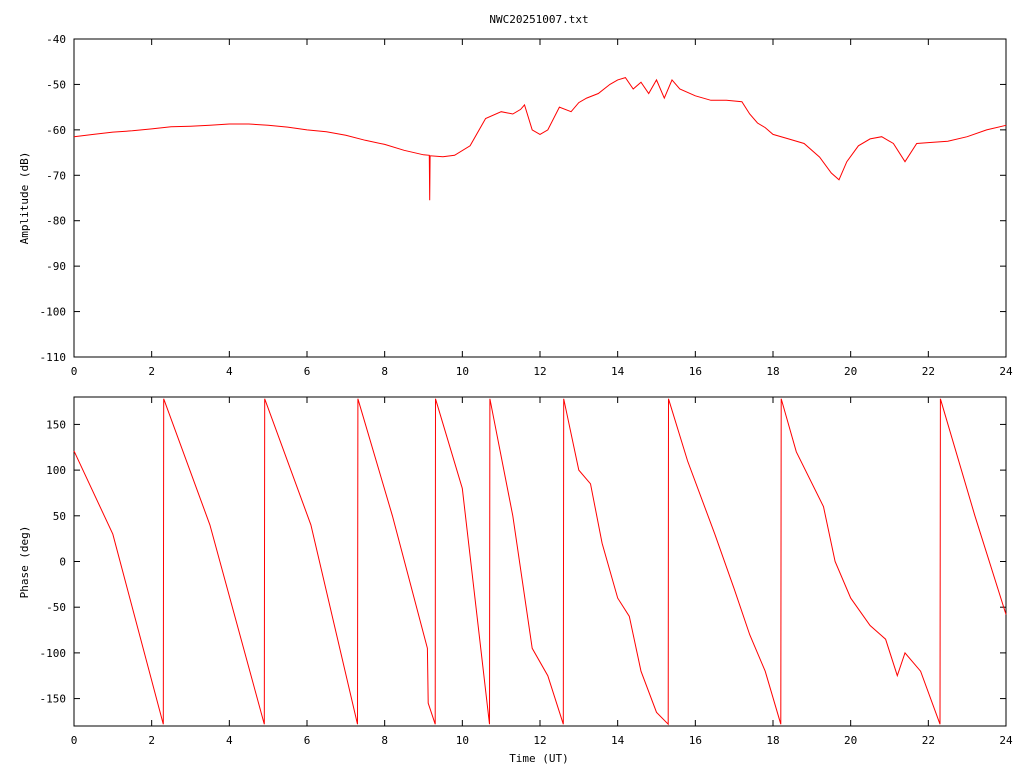 The width and height of the screenshot is (1024, 768). Describe the element at coordinates (56, 266) in the screenshot. I see `amplitude-y-tick-label: -90` at that location.